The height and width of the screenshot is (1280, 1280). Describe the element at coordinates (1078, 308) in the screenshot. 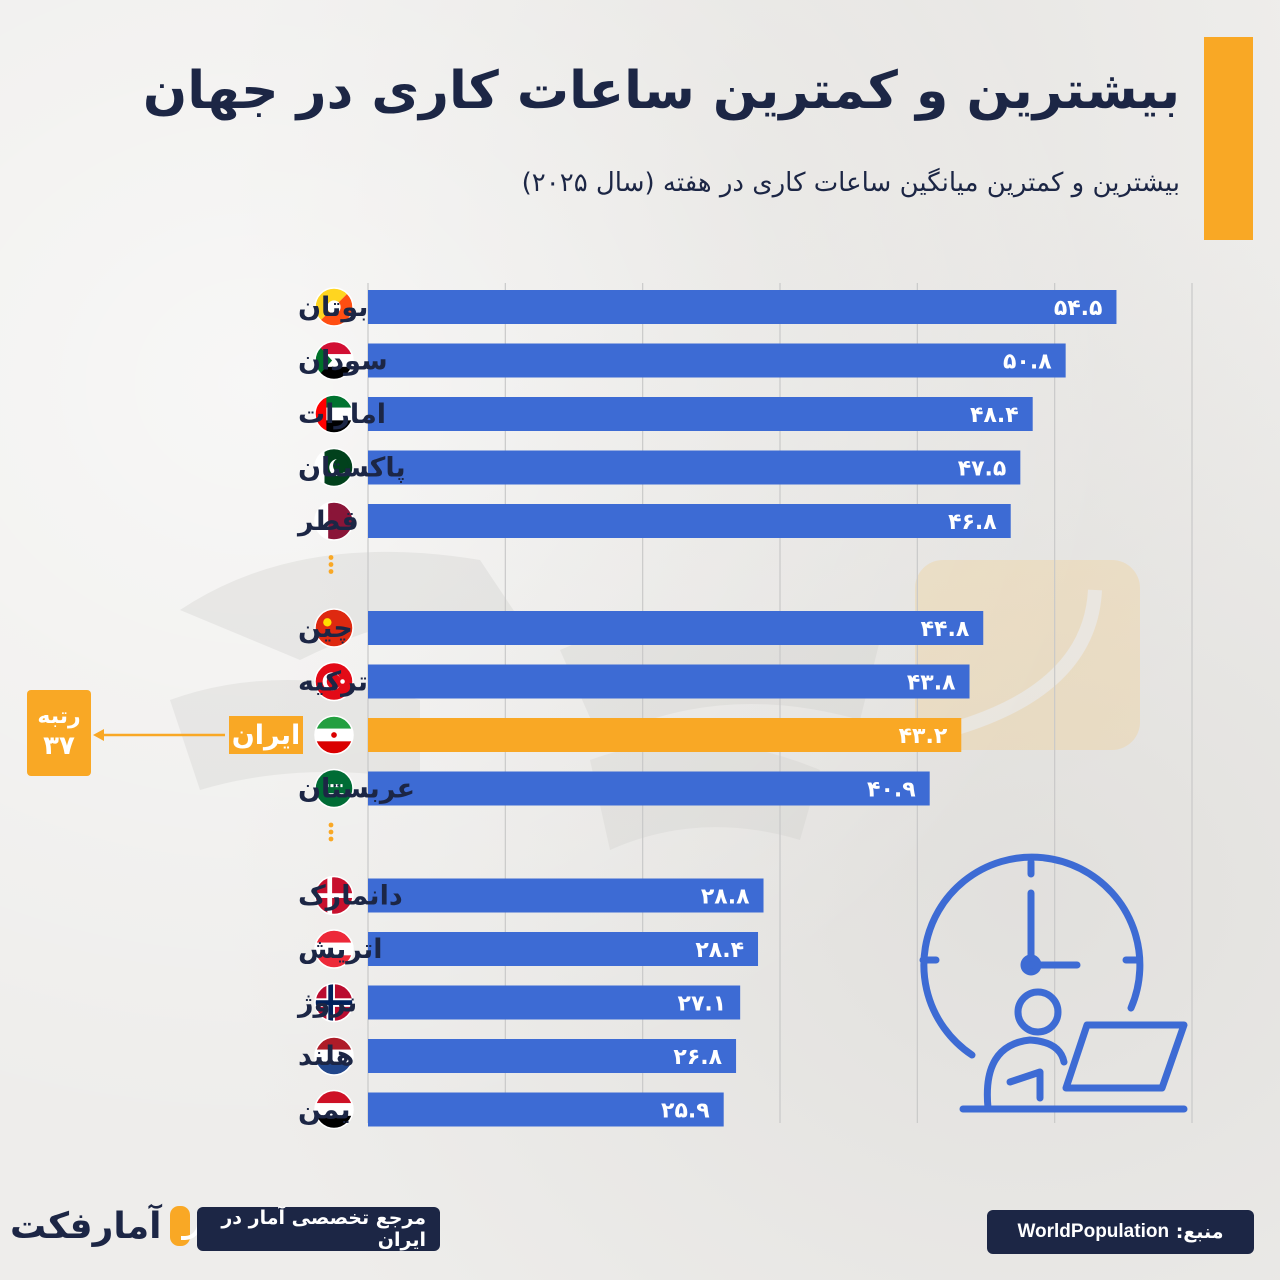

I see `bar-value-label: ۵۴.۵` at that location.